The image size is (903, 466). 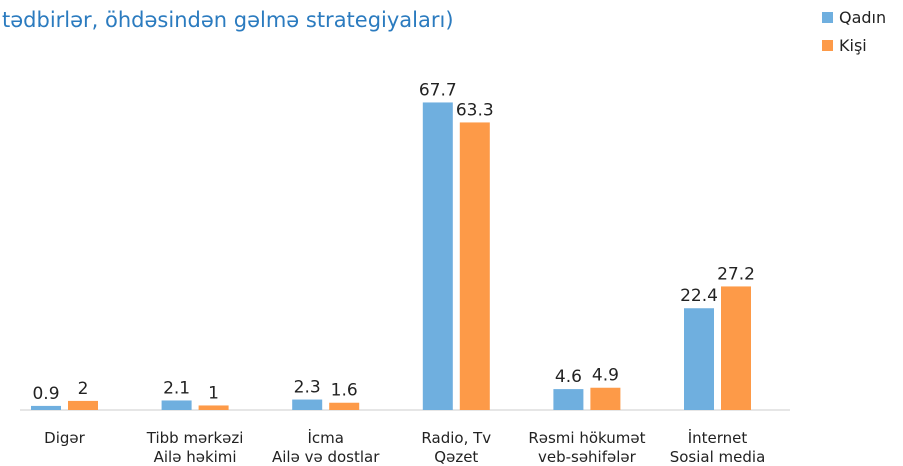 What do you see at coordinates (862, 17) in the screenshot?
I see `legend-label: Qadın` at bounding box center [862, 17].